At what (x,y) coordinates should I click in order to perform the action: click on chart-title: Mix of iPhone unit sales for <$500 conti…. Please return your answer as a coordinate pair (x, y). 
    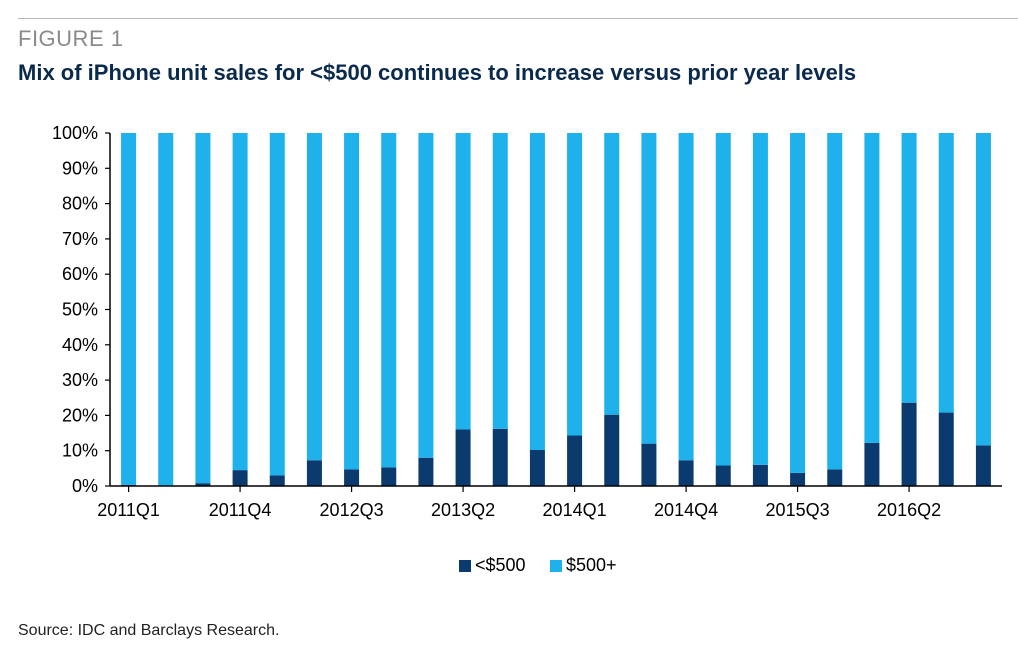
    Looking at the image, I should click on (437, 72).